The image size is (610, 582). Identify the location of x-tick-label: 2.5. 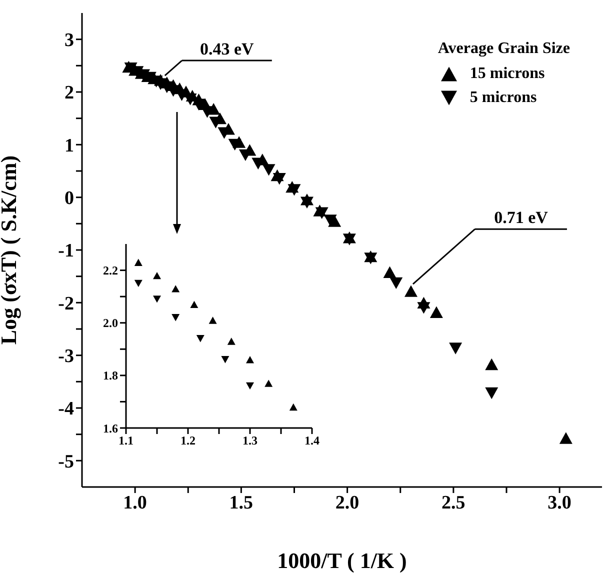
(454, 503).